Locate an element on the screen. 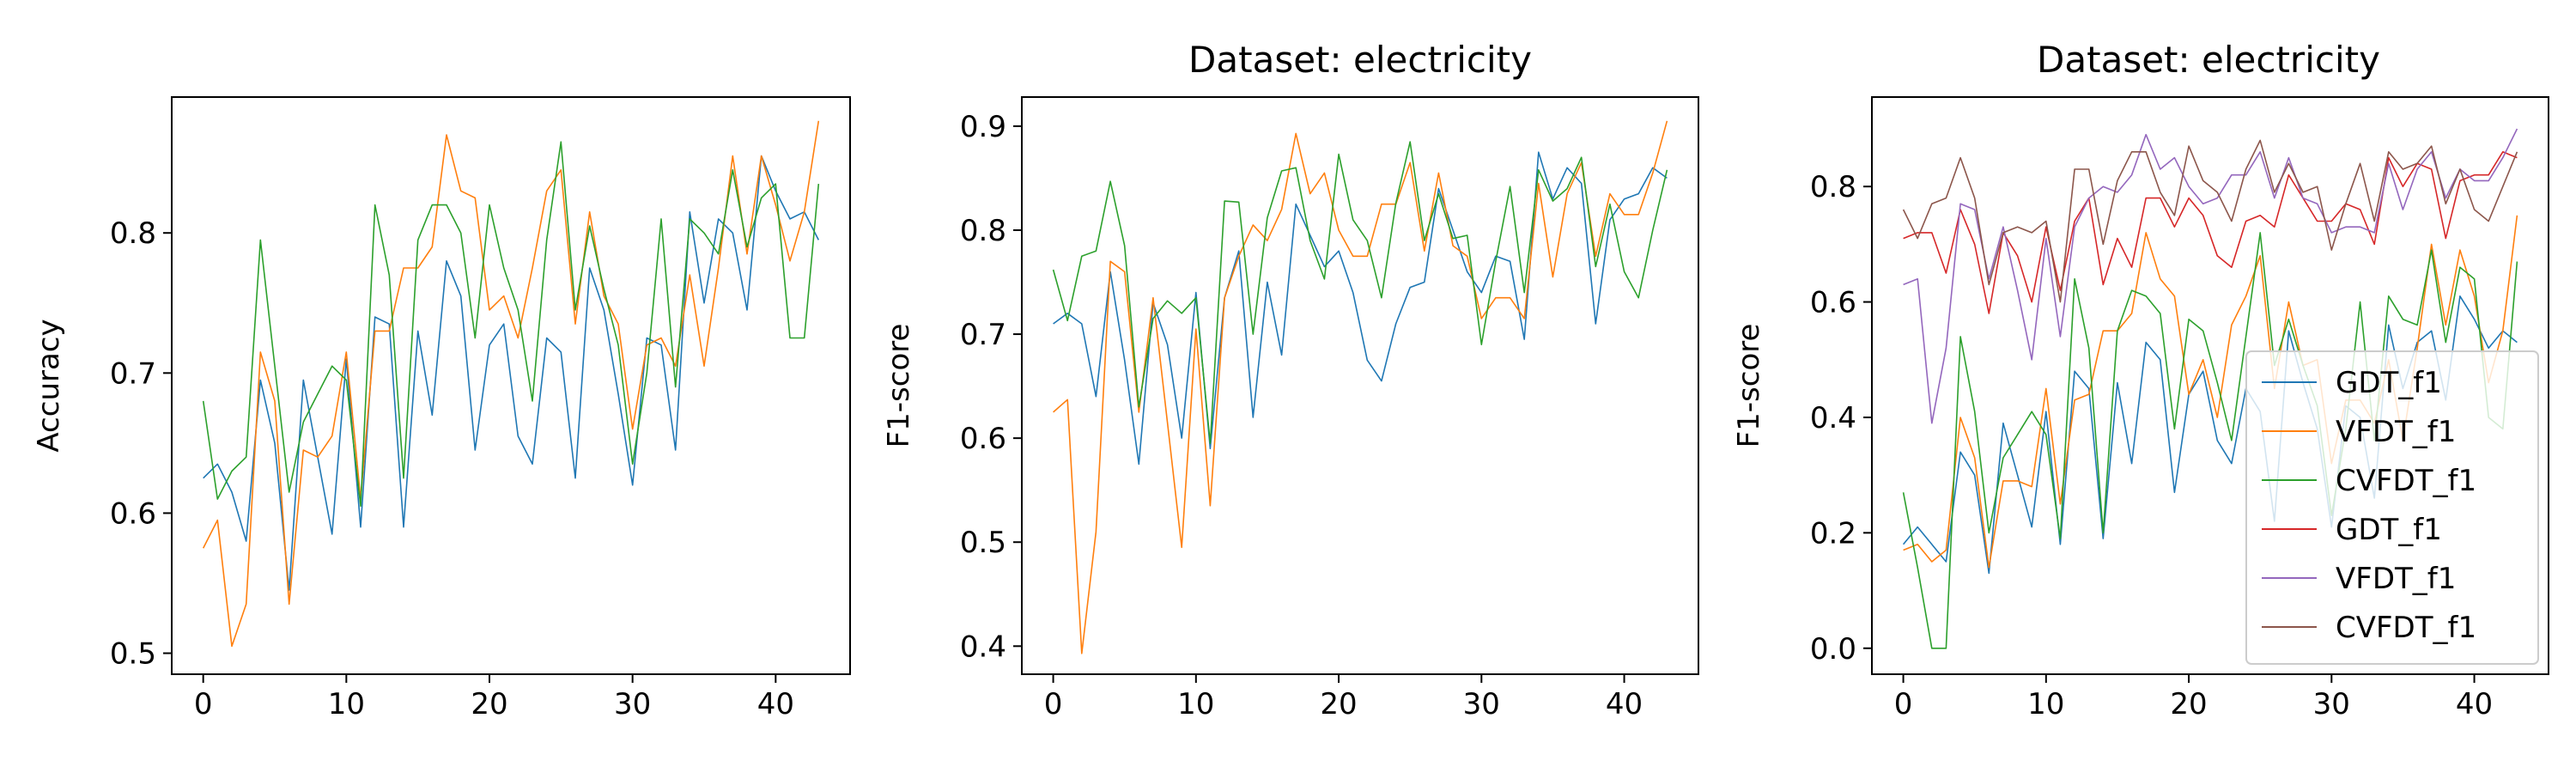 This screenshot has width=2576, height=773. panel-title-3: Dataset: electricity is located at coordinates (2208, 60).